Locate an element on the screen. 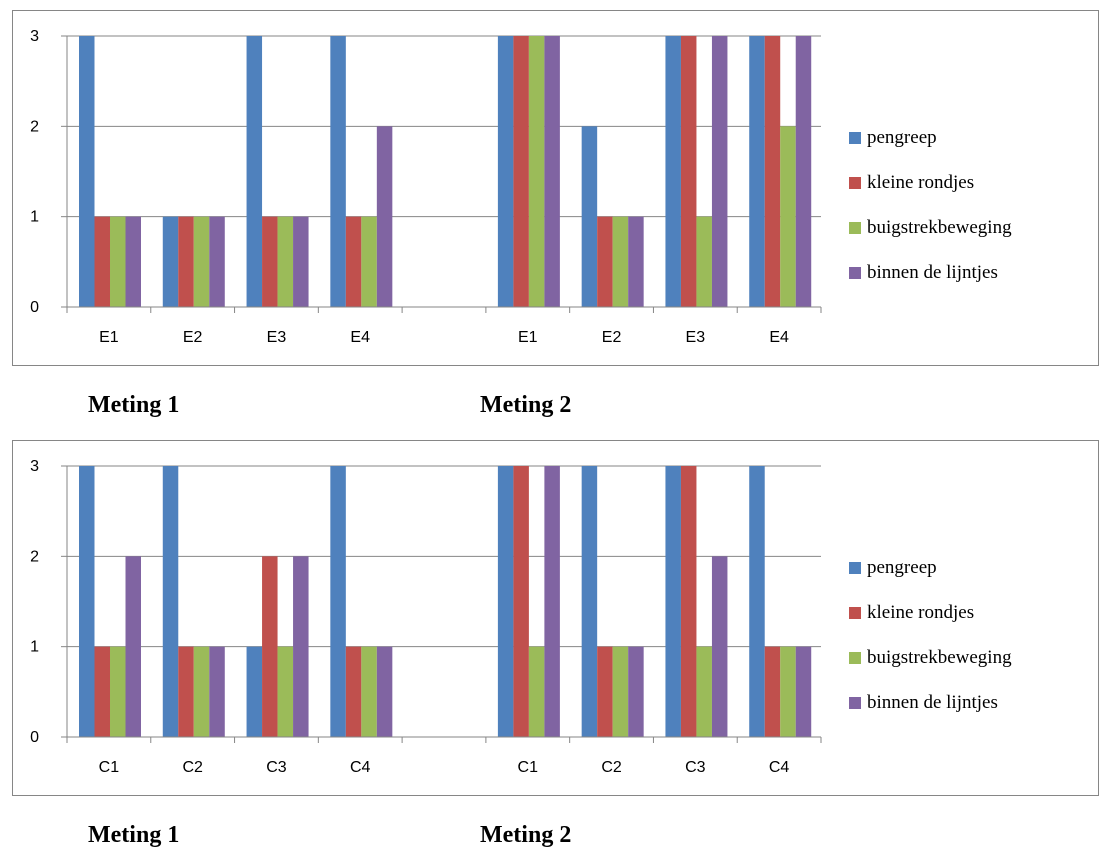 Image resolution: width=1101 pixels, height=854 pixels. x-tick-label: E1 is located at coordinates (109, 337).